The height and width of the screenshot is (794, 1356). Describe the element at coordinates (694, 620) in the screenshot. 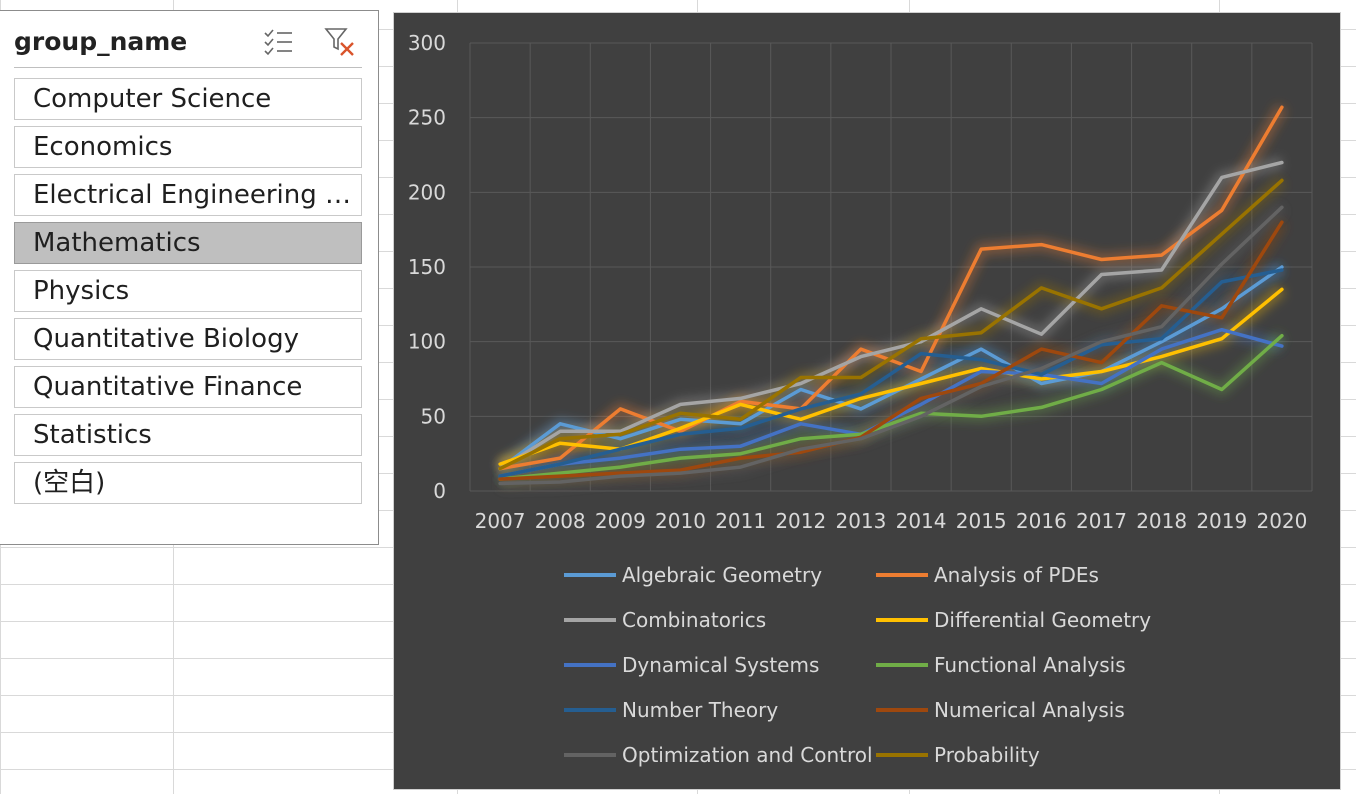

I see `legend-label: Combinatorics` at that location.